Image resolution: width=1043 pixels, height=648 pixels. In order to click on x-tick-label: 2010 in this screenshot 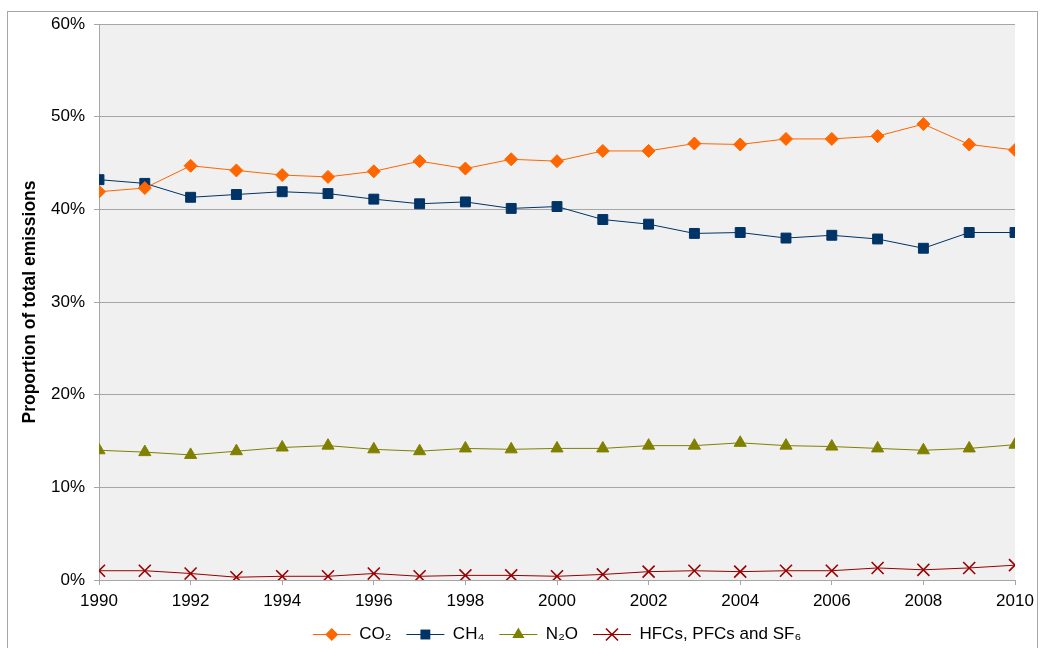, I will do `click(1015, 600)`.